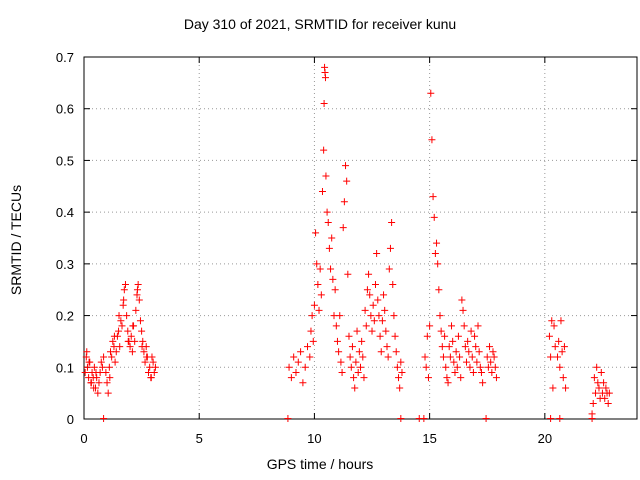 This screenshot has height=480, width=640. What do you see at coordinates (65, 264) in the screenshot?
I see `y-tick-label: 0.3` at bounding box center [65, 264].